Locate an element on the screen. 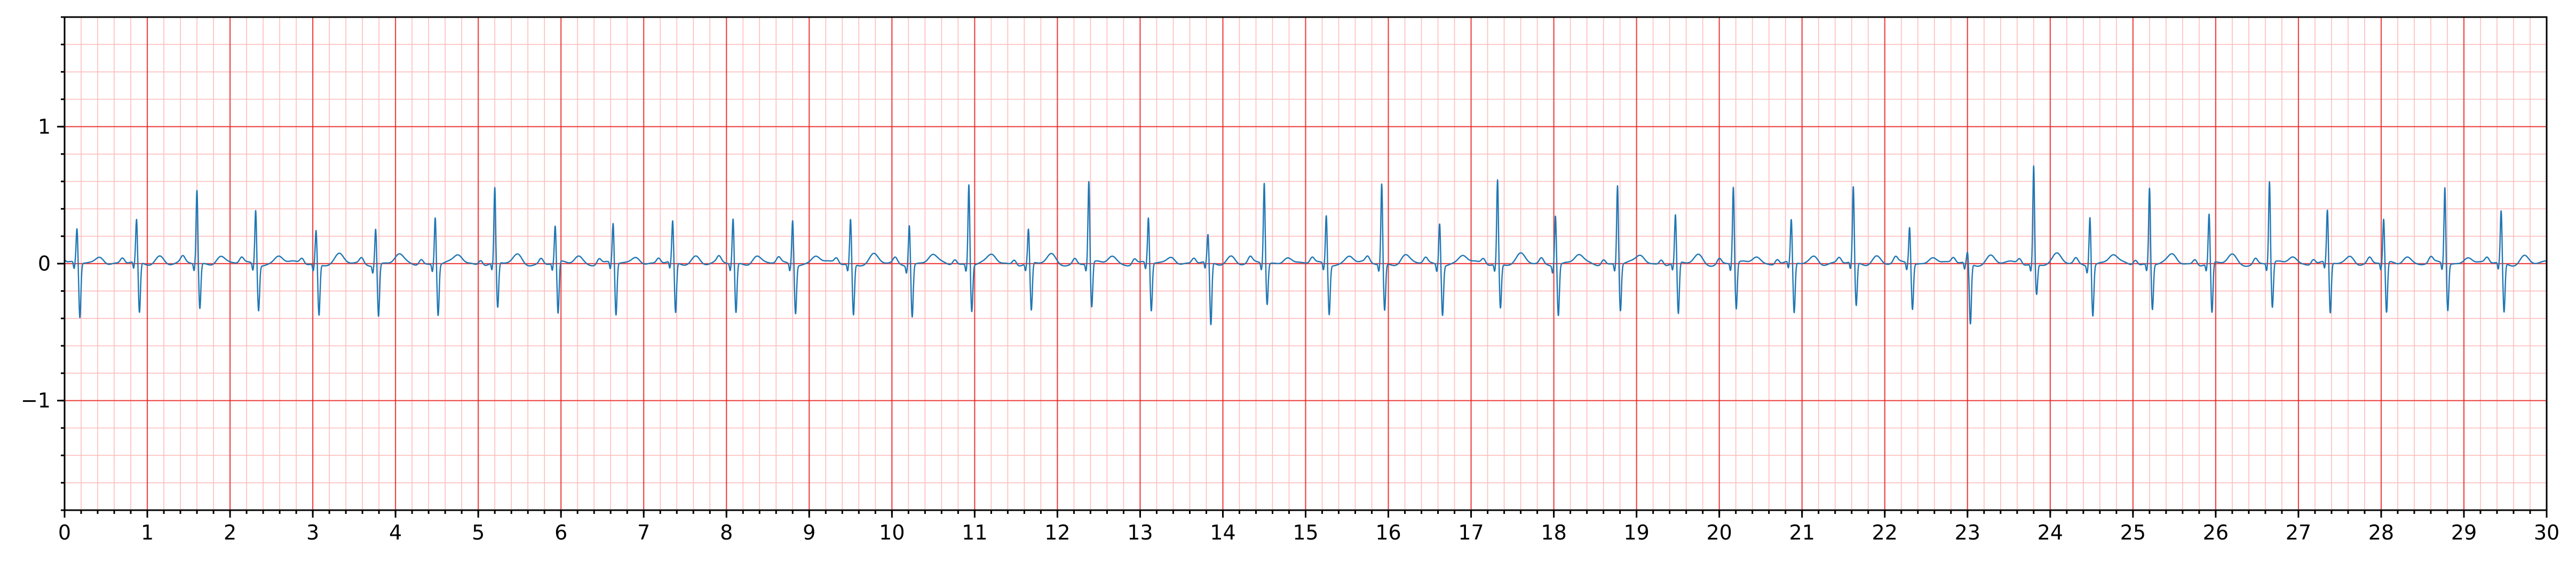 The image size is (2576, 563). x-tick-label: 13 is located at coordinates (1140, 532).